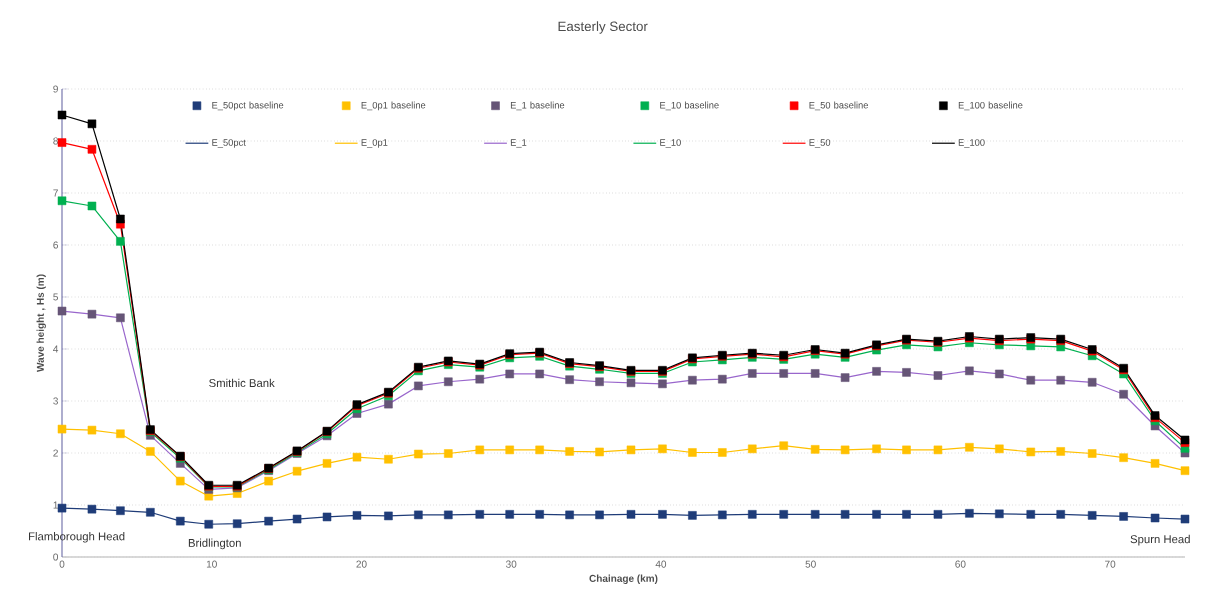 The image size is (1206, 611). What do you see at coordinates (242, 383) in the screenshot?
I see `annotation: Smithic Bank` at bounding box center [242, 383].